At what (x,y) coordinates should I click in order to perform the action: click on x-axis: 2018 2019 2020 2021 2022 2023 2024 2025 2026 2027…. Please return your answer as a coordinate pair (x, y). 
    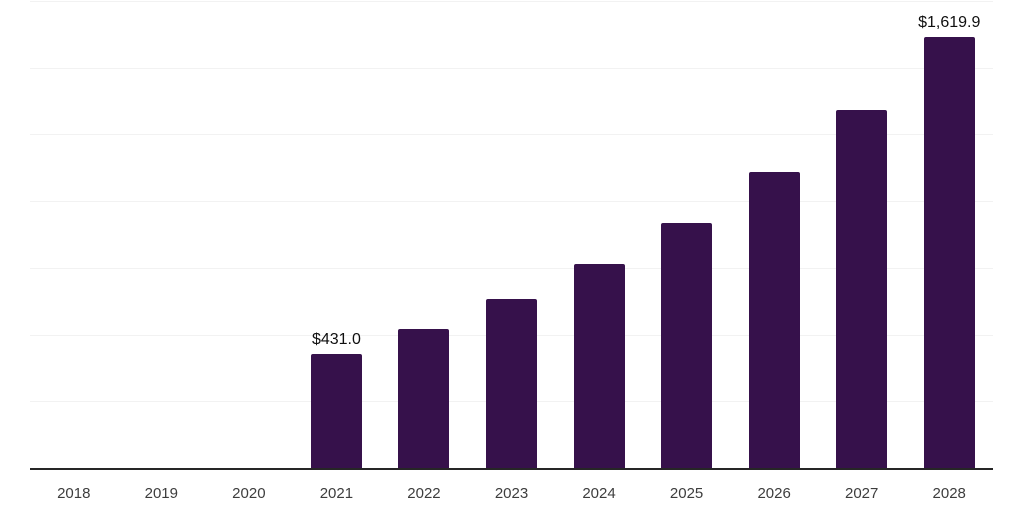
    Looking at the image, I should click on (511, 491).